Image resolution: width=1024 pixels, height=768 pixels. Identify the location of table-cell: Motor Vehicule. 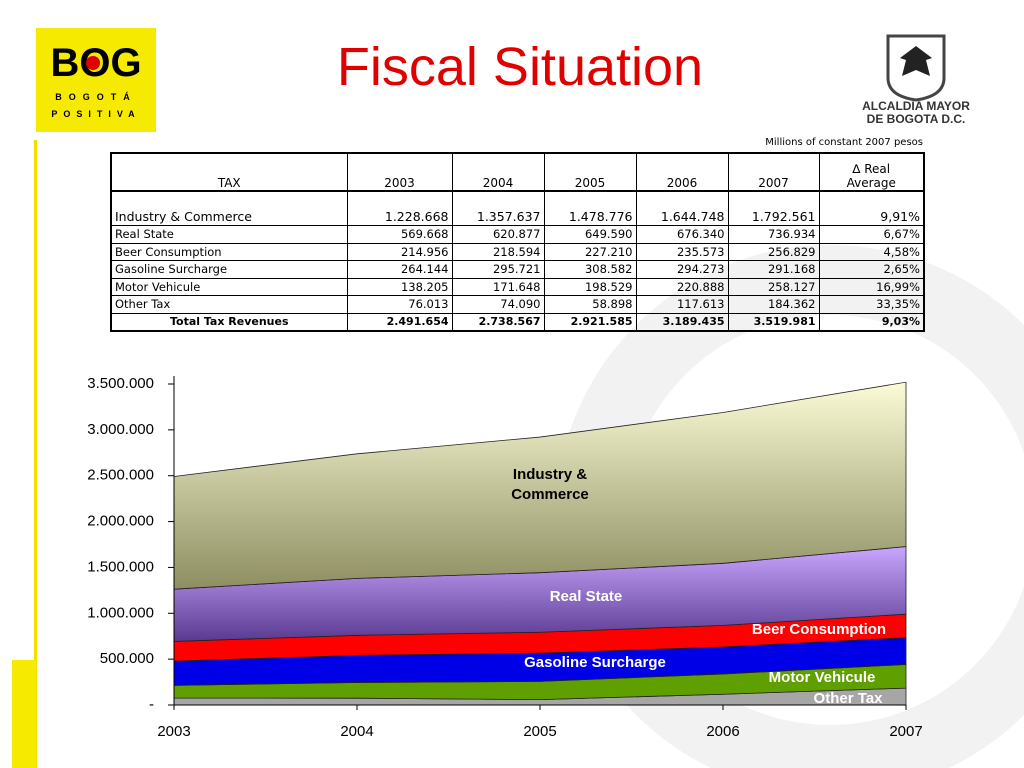
(228, 286).